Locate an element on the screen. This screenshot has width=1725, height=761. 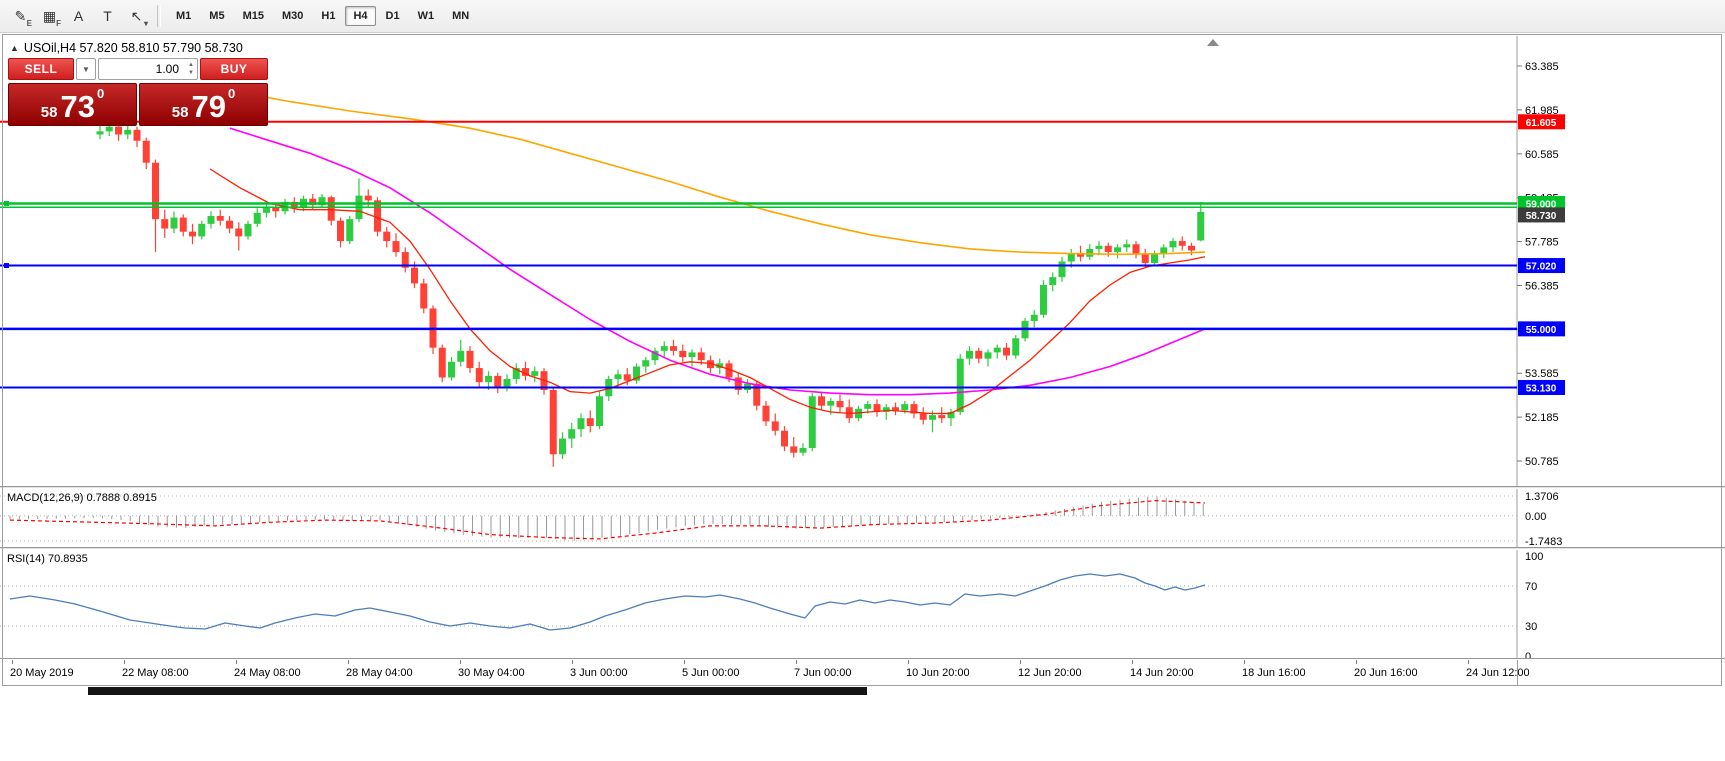
price-tick-label: 56.385 is located at coordinates (1542, 286).